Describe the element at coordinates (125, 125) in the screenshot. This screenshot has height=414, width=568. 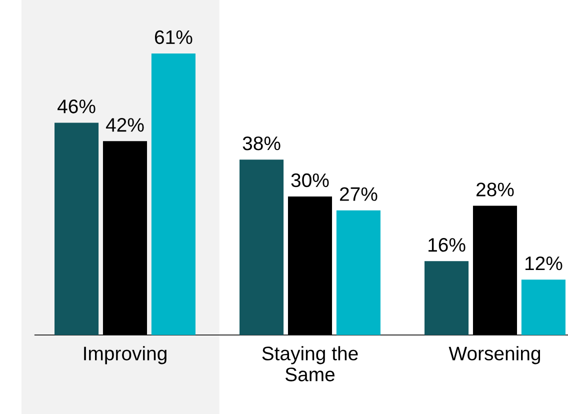
I see `data-label: 42%` at that location.